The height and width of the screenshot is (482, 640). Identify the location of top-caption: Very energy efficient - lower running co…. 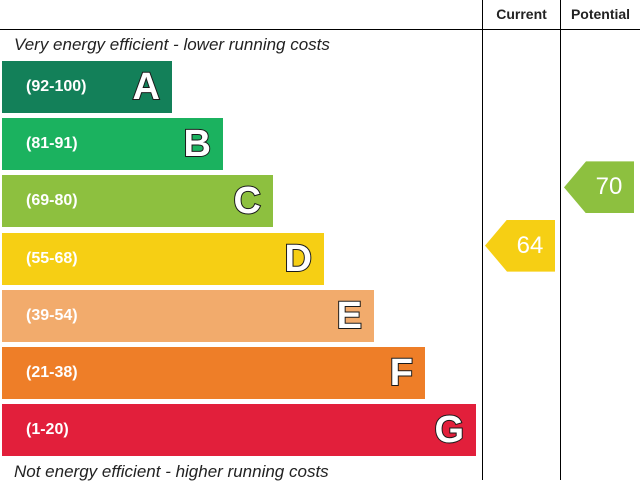
(172, 44).